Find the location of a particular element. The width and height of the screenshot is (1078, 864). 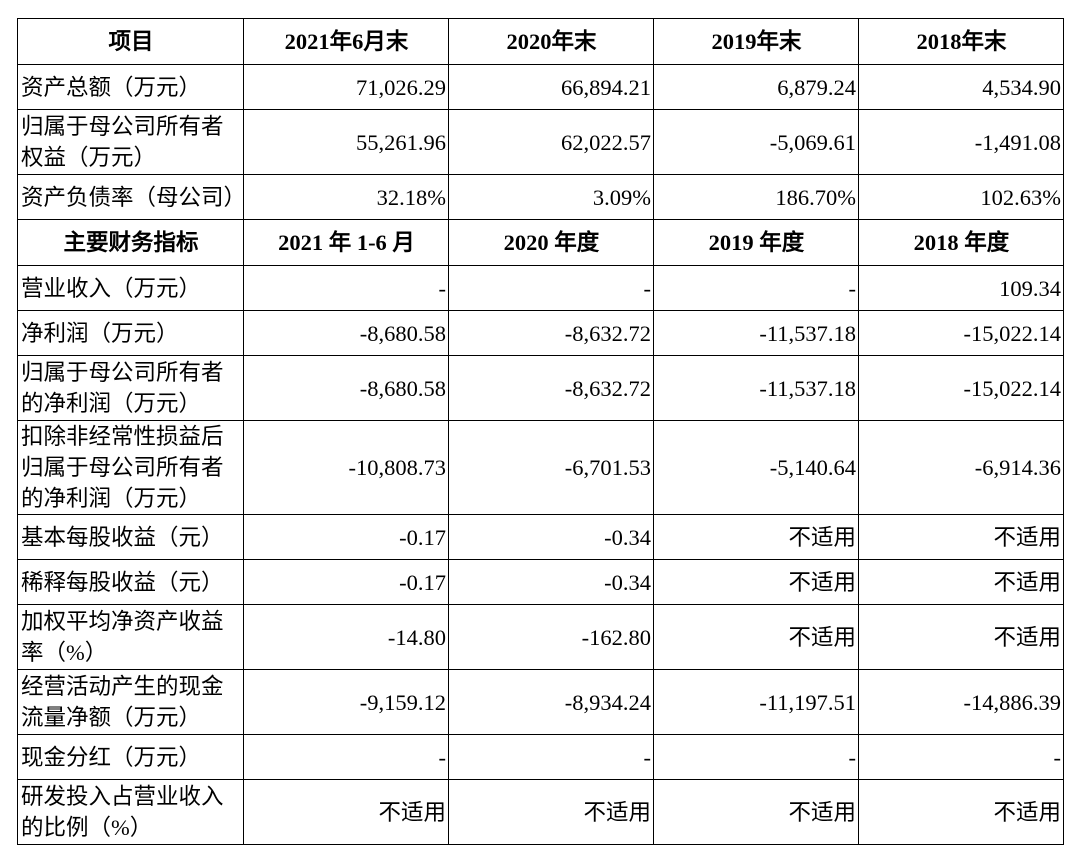

row-label: 稀释每股收益（元） is located at coordinates (130, 582).